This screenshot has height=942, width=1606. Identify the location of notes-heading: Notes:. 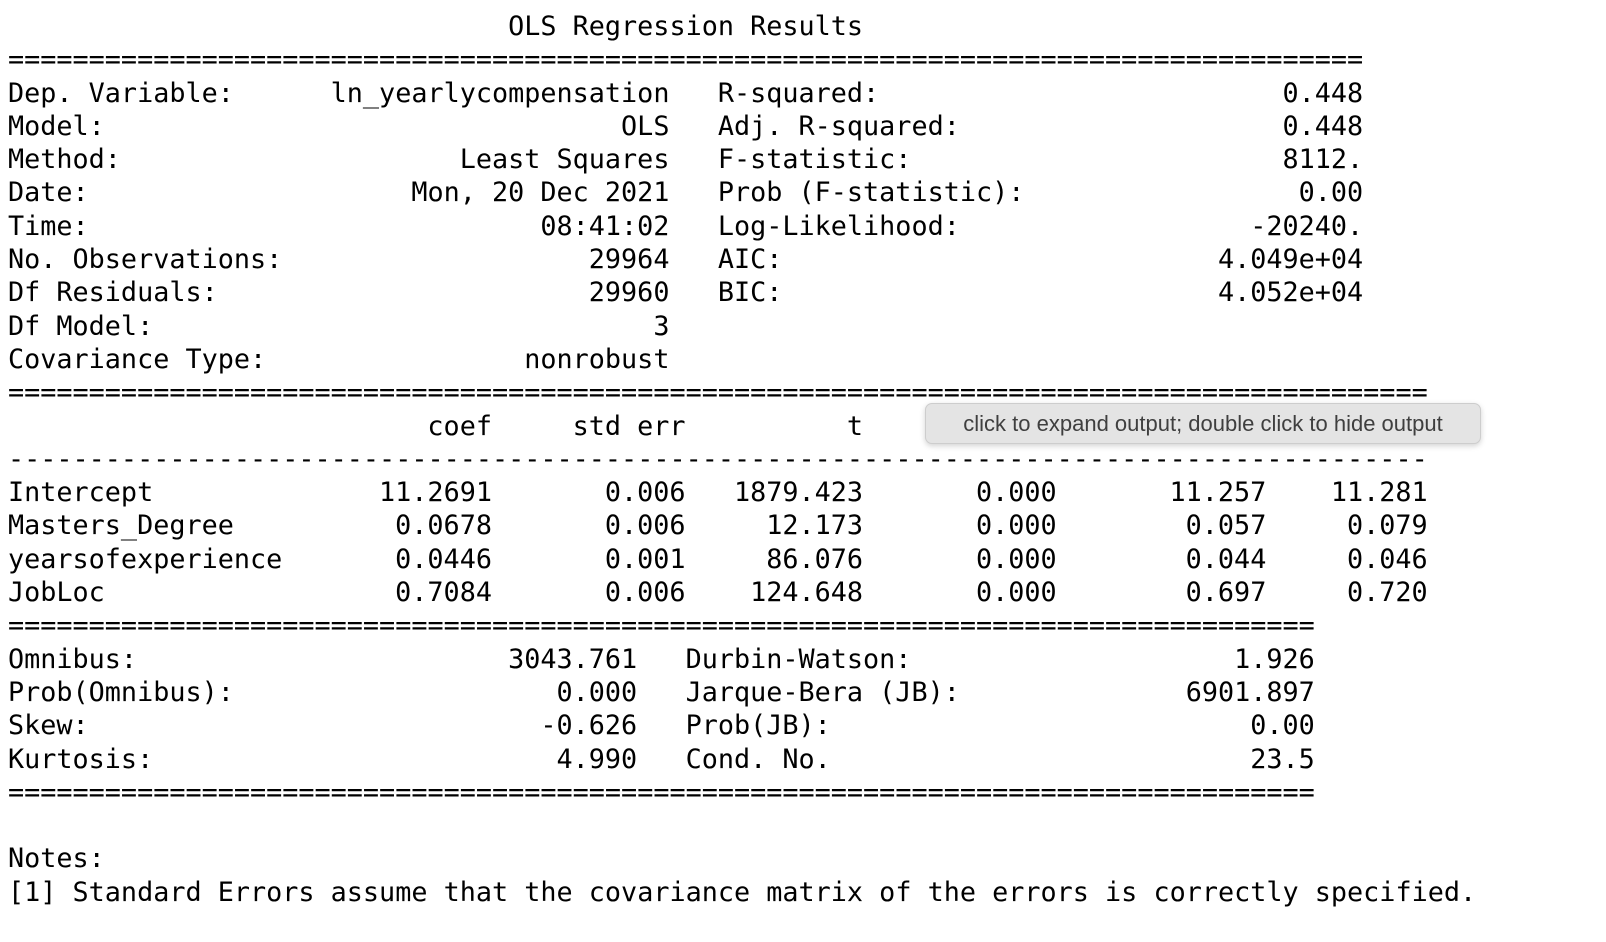
(56, 859).